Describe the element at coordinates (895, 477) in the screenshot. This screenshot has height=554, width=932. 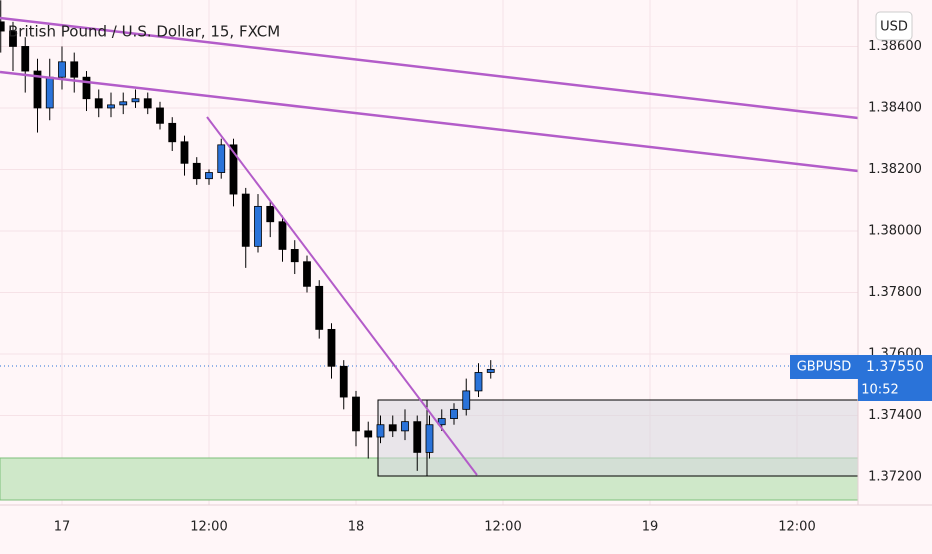
I see `y-tick-label: 1.37200` at that location.